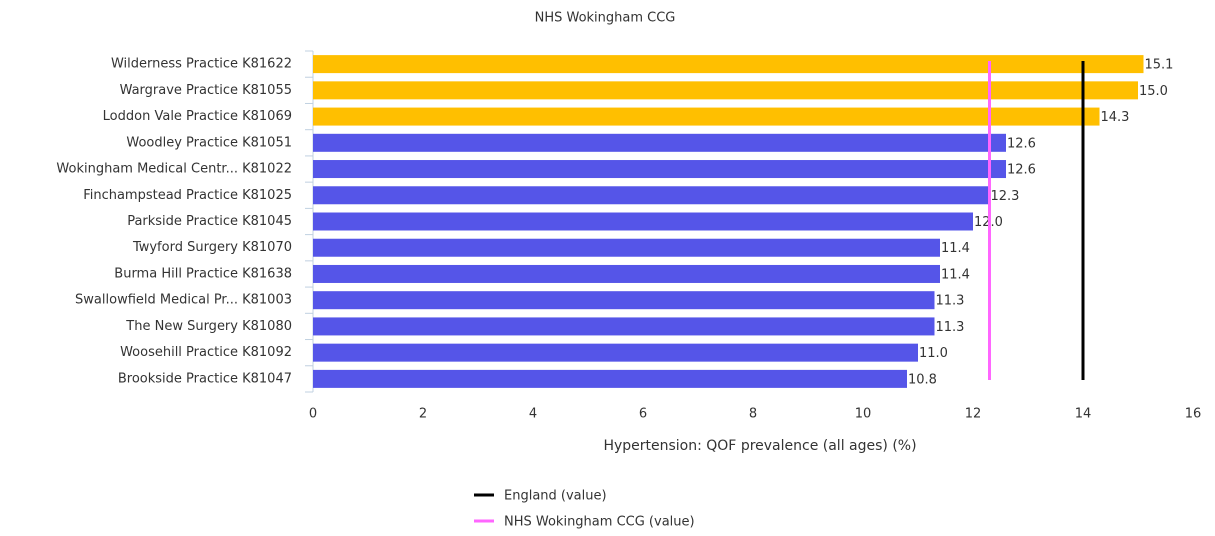 The width and height of the screenshot is (1215, 536). I want to click on y-tick-label: Woodley Practice K81051, so click(209, 142).